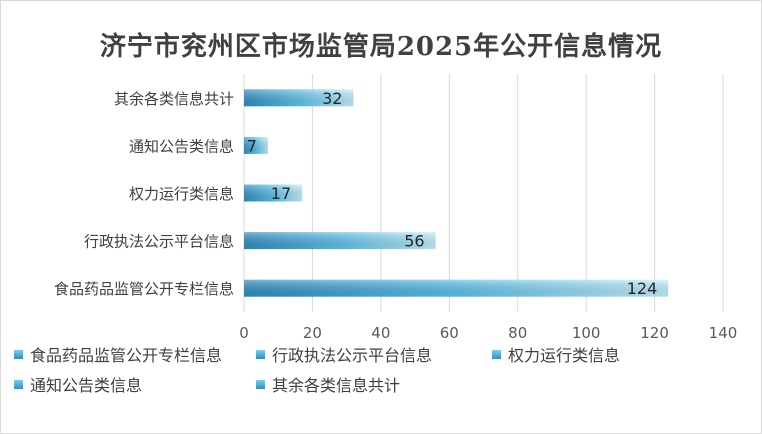  What do you see at coordinates (181, 146) in the screenshot?
I see `category-label: 通知公告类信息` at bounding box center [181, 146].